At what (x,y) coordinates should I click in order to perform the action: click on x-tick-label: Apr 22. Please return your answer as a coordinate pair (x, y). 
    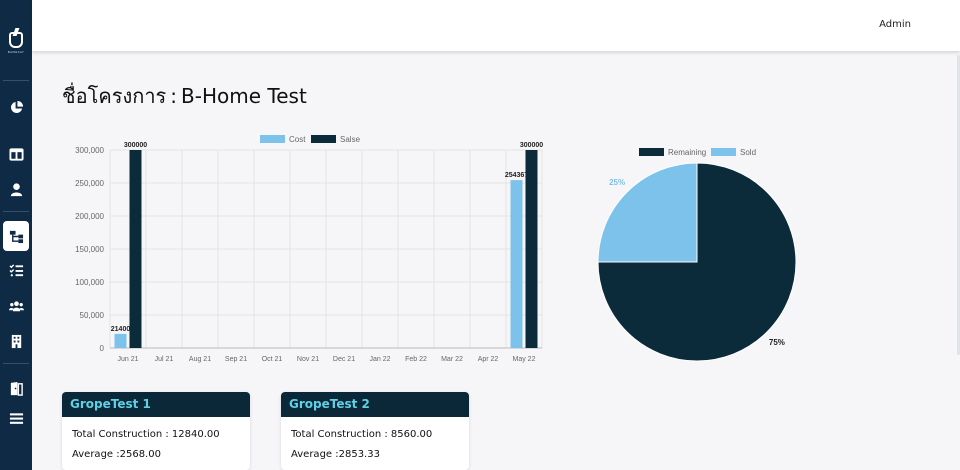
    Looking at the image, I should click on (488, 359).